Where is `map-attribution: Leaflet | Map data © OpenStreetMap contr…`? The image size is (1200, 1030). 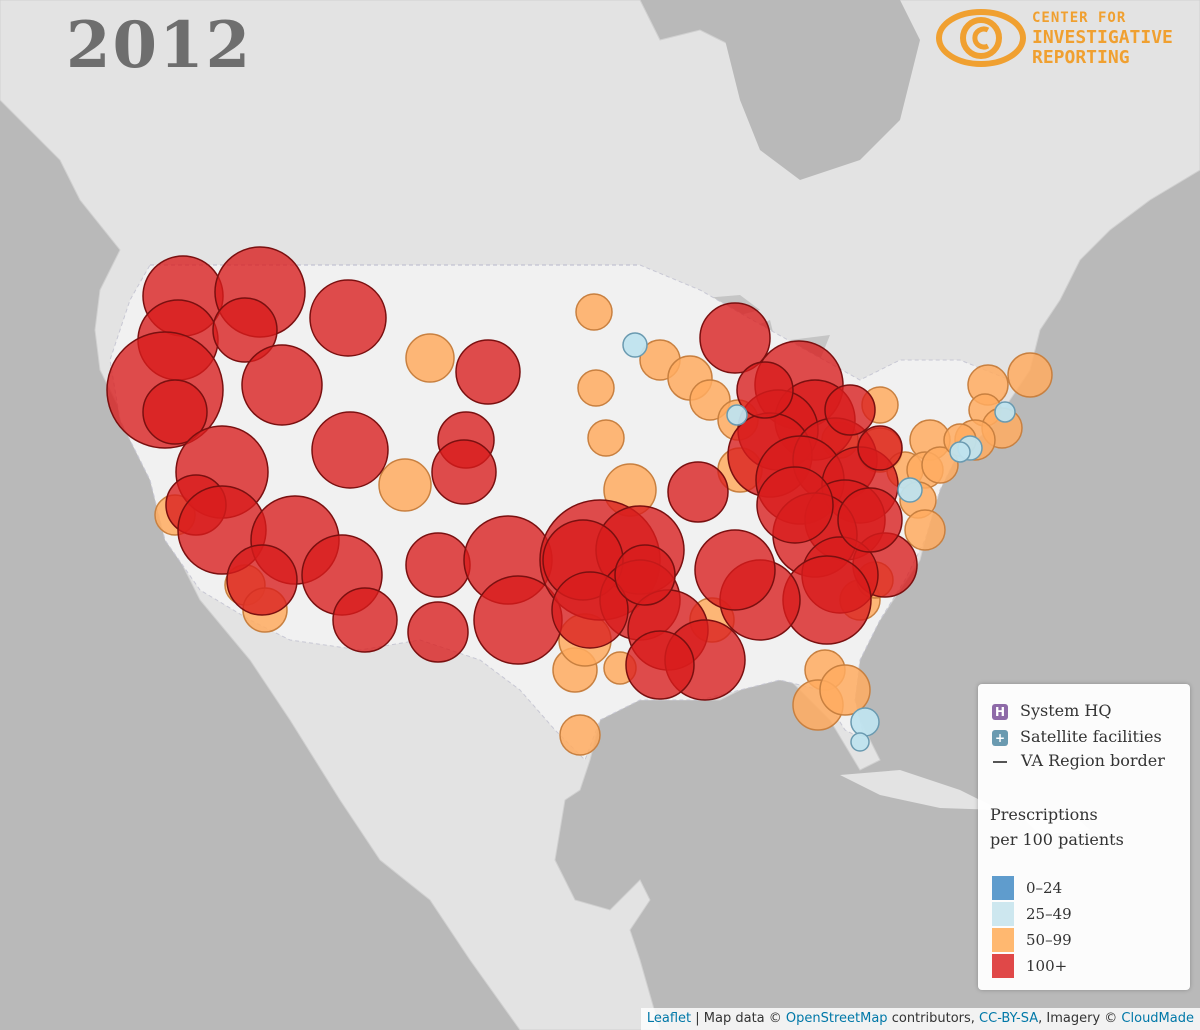
map-attribution: Leaflet | Map data © OpenStreetMap contr… is located at coordinates (920, 1019).